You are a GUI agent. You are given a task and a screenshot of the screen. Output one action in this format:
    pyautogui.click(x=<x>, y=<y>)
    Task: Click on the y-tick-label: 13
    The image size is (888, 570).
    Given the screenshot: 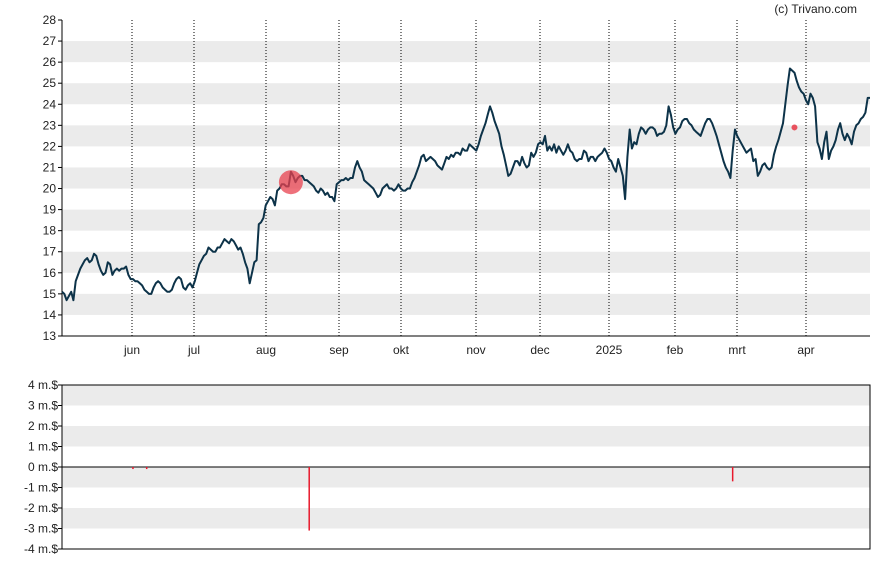 What is the action you would take?
    pyautogui.click(x=50, y=336)
    